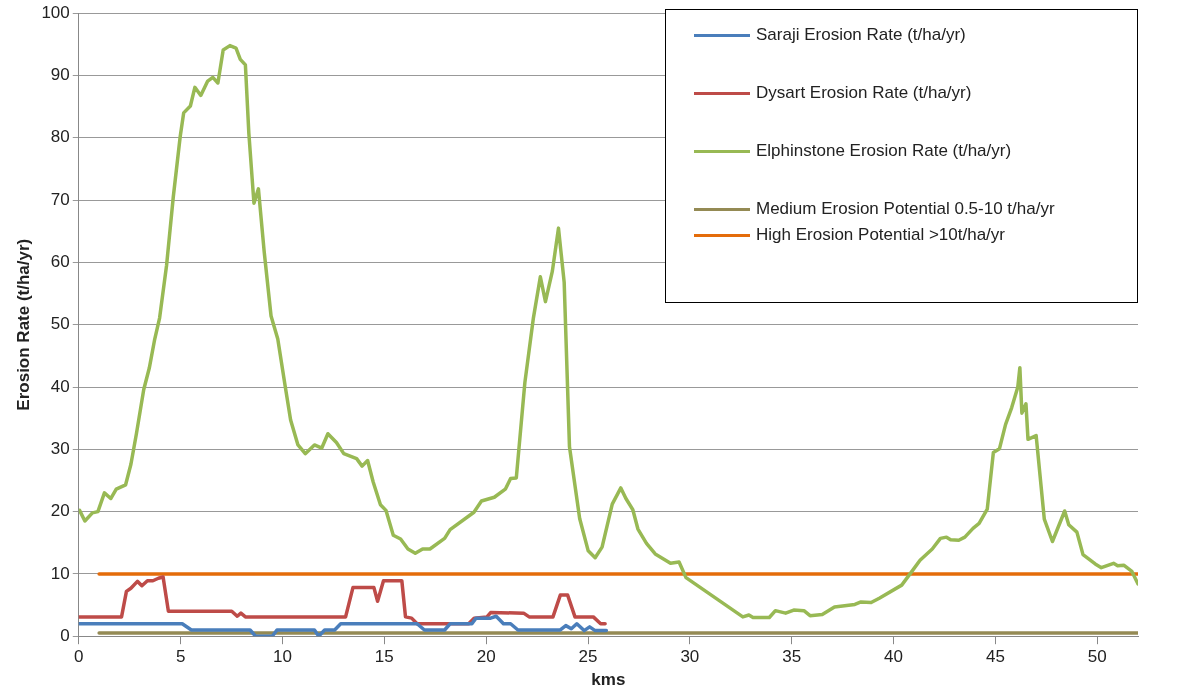  Describe the element at coordinates (486, 657) in the screenshot. I see `x-tick-label: 20` at that location.